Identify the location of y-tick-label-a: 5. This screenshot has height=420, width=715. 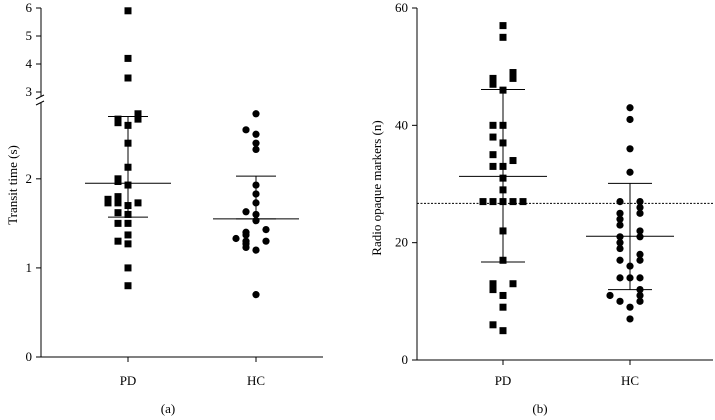
(29, 35).